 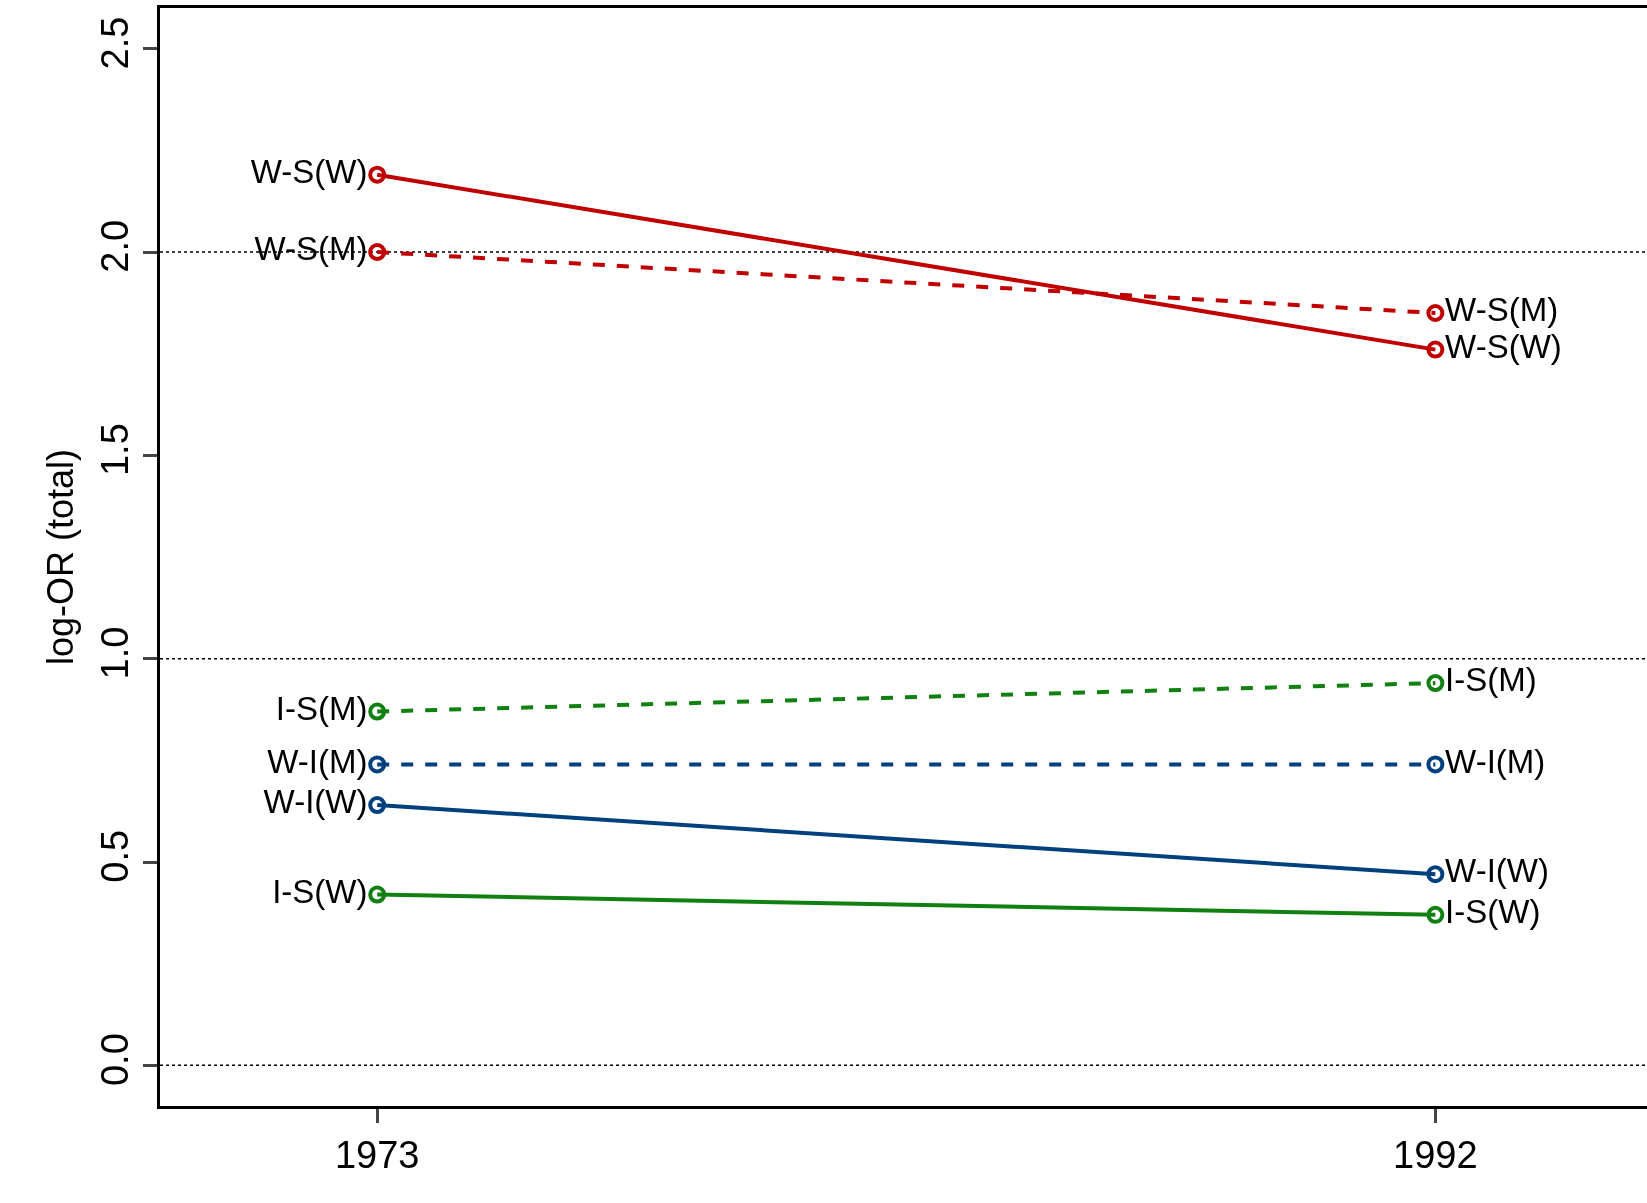 What do you see at coordinates (1497, 871) in the screenshot?
I see `series-label: W-I(W)` at bounding box center [1497, 871].